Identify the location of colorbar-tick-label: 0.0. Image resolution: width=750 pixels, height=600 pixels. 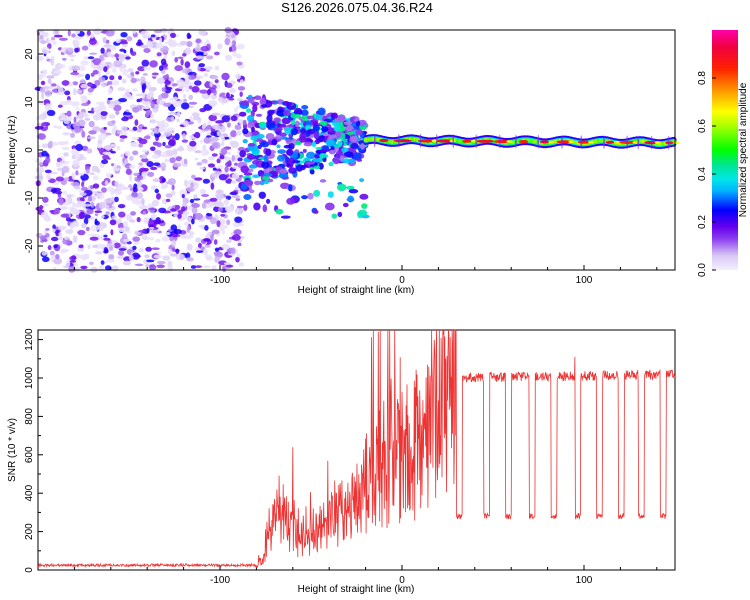
(702, 270).